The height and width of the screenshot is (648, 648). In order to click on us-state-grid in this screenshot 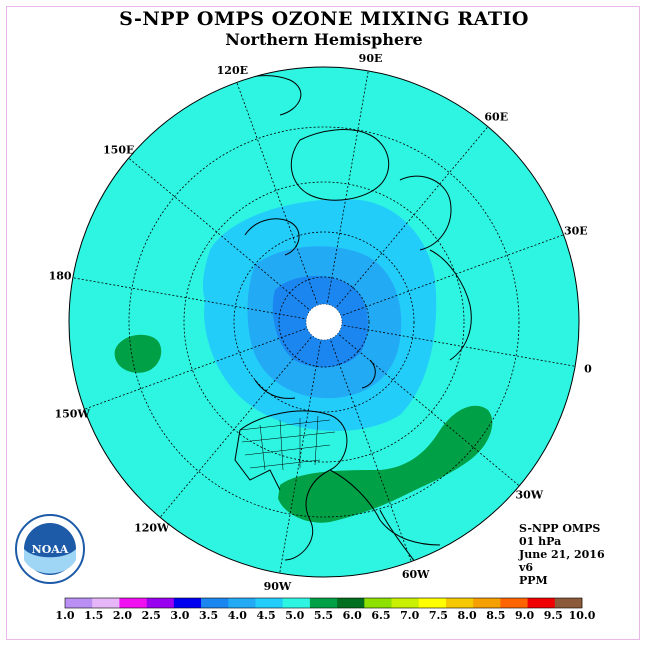, I will do `click(287, 443)`.